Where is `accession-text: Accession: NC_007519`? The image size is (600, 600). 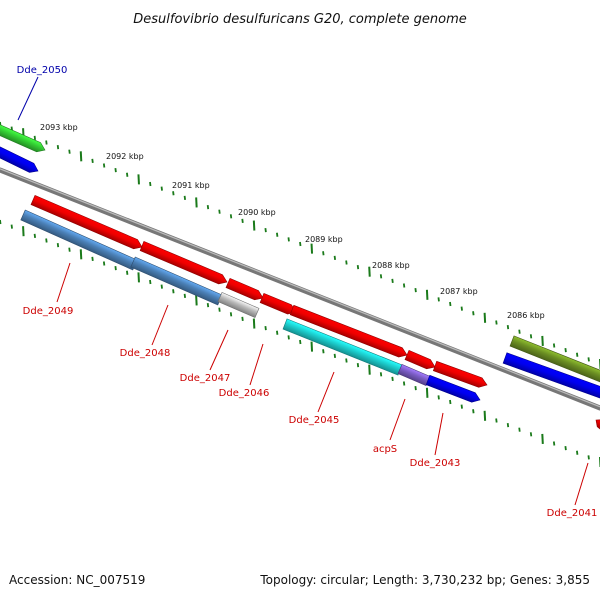
accession-text: Accession: NC_007519 is located at coordinates (77, 580).